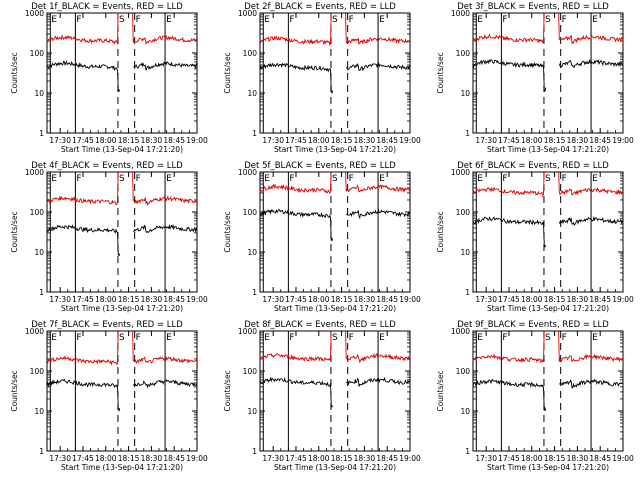 This screenshot has width=640, height=484. I want to click on panel-title: Det 2f_BLACK = Events, RED = LLD, so click(320, 7).